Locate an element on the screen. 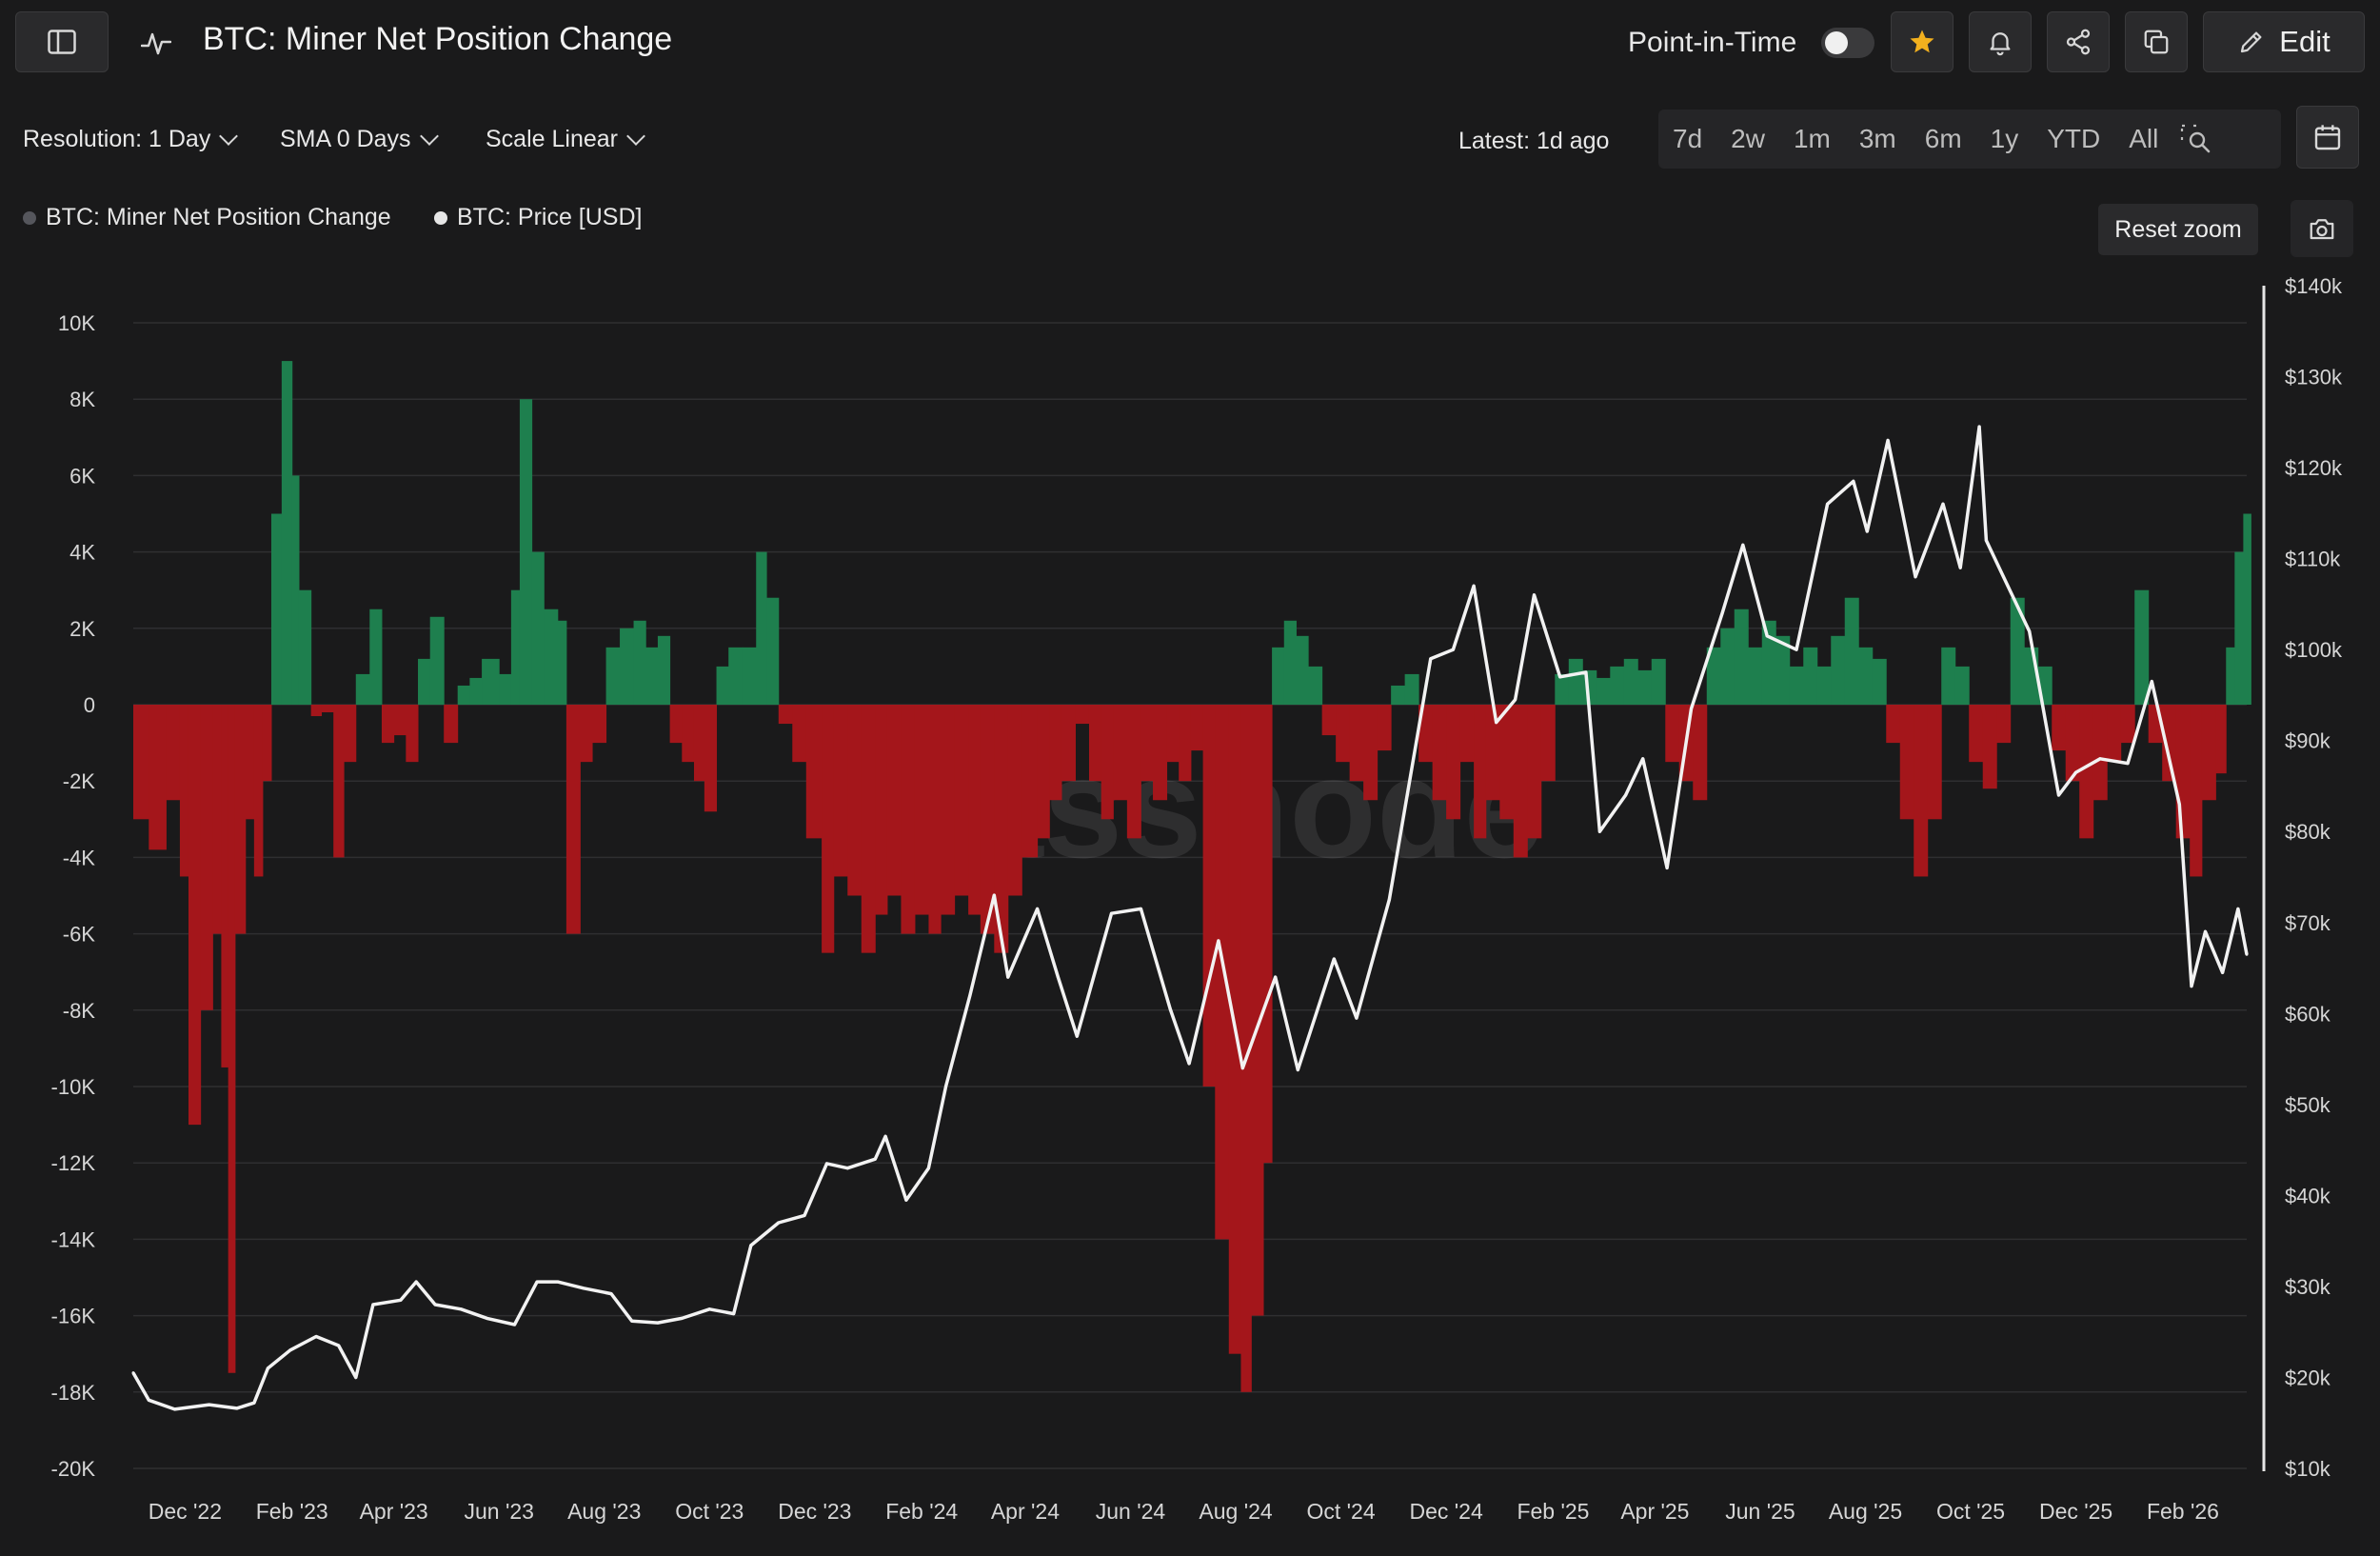 The image size is (2380, 1556). time-range-selector: 7d 2w 1m 3m 6m 1y YTD All is located at coordinates (1969, 140).